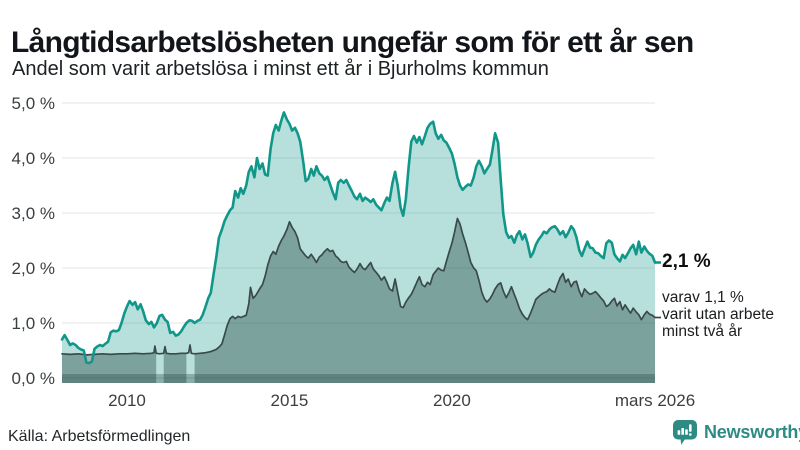 The width and height of the screenshot is (800, 450). What do you see at coordinates (33, 158) in the screenshot?
I see `svg-text: 4,0 %` at bounding box center [33, 158].